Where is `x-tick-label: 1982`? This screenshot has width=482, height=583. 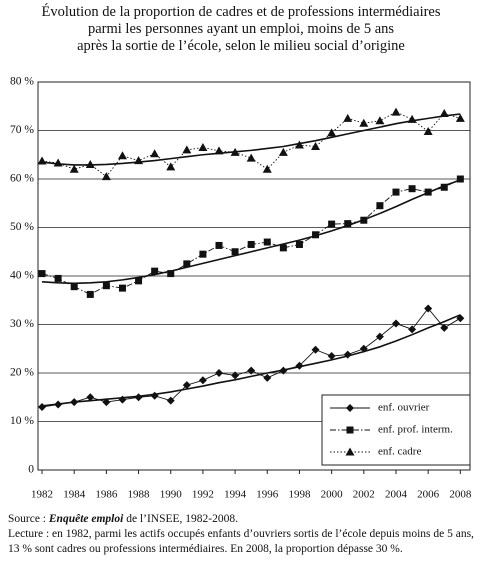
x-tick-label: 1982 is located at coordinates (42, 495).